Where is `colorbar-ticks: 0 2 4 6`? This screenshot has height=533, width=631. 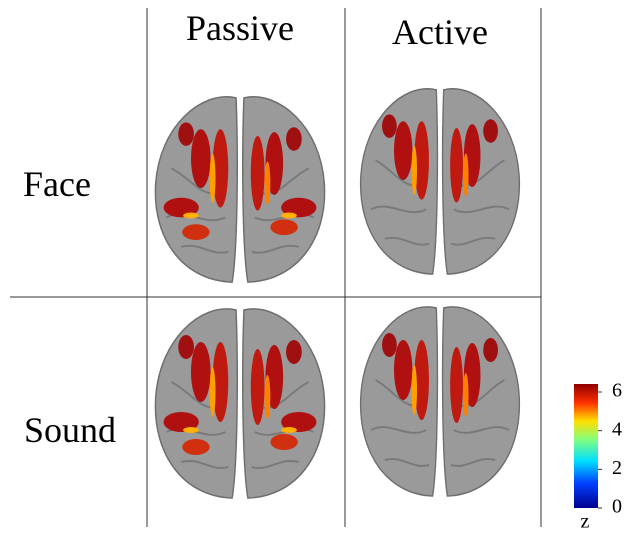 colorbar-ticks: 0 2 4 6 is located at coordinates (610, 449).